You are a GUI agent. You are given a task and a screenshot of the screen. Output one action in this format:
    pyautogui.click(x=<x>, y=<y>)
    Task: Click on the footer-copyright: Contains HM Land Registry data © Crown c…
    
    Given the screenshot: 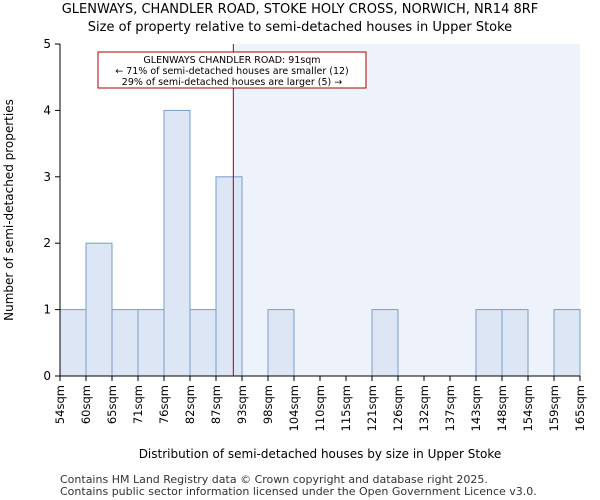 What is the action you would take?
    pyautogui.click(x=274, y=479)
    